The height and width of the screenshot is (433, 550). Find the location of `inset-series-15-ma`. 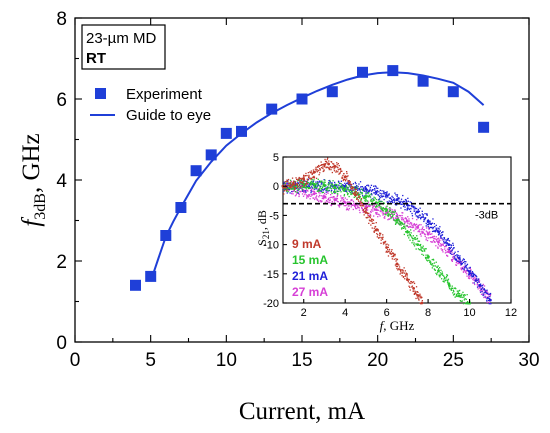

inset-series-15-ma is located at coordinates (376, 241).